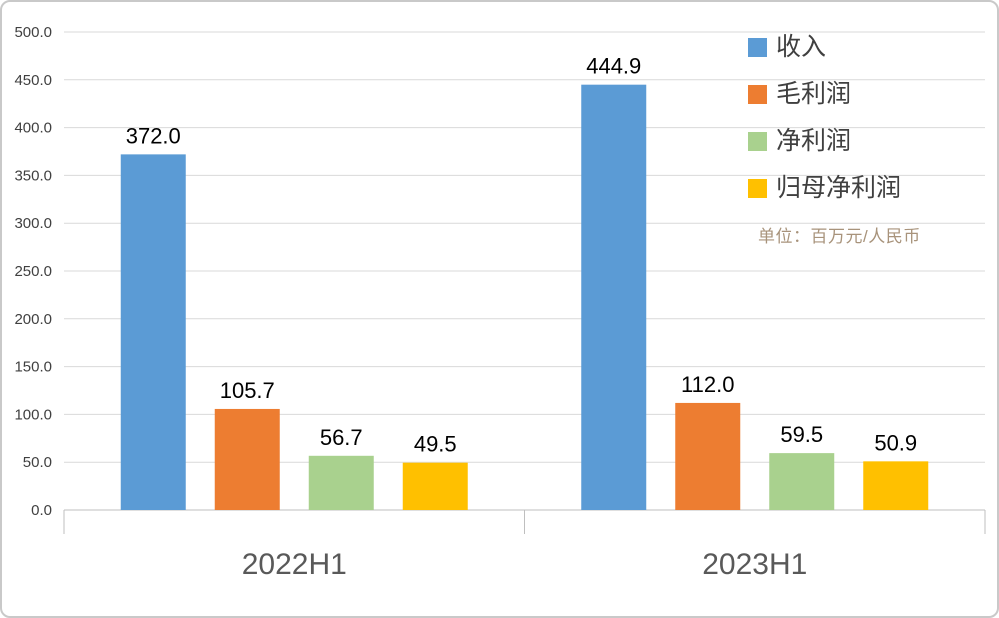  What do you see at coordinates (33, 128) in the screenshot?
I see `y-tick-label: 400.0` at bounding box center [33, 128].